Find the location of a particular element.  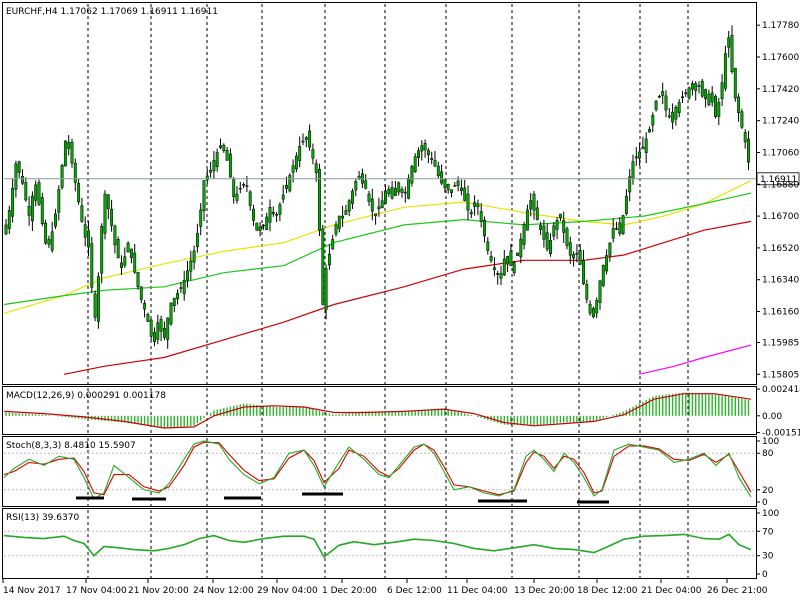

stoch-signal-line is located at coordinates (377, 468).